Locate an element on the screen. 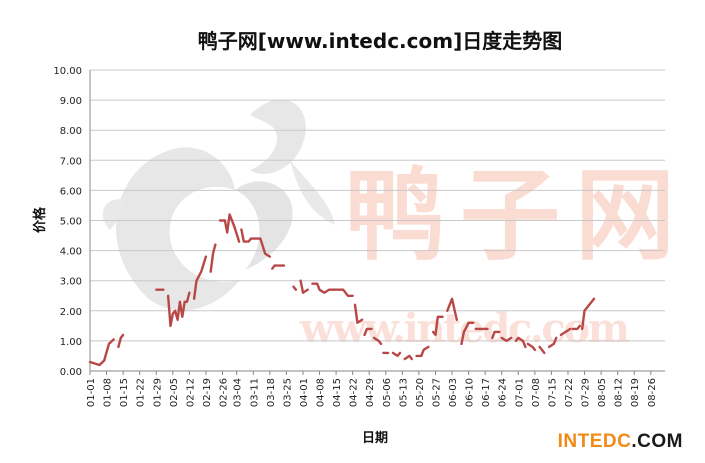  x-tick-label: 08-12 is located at coordinates (619, 392).